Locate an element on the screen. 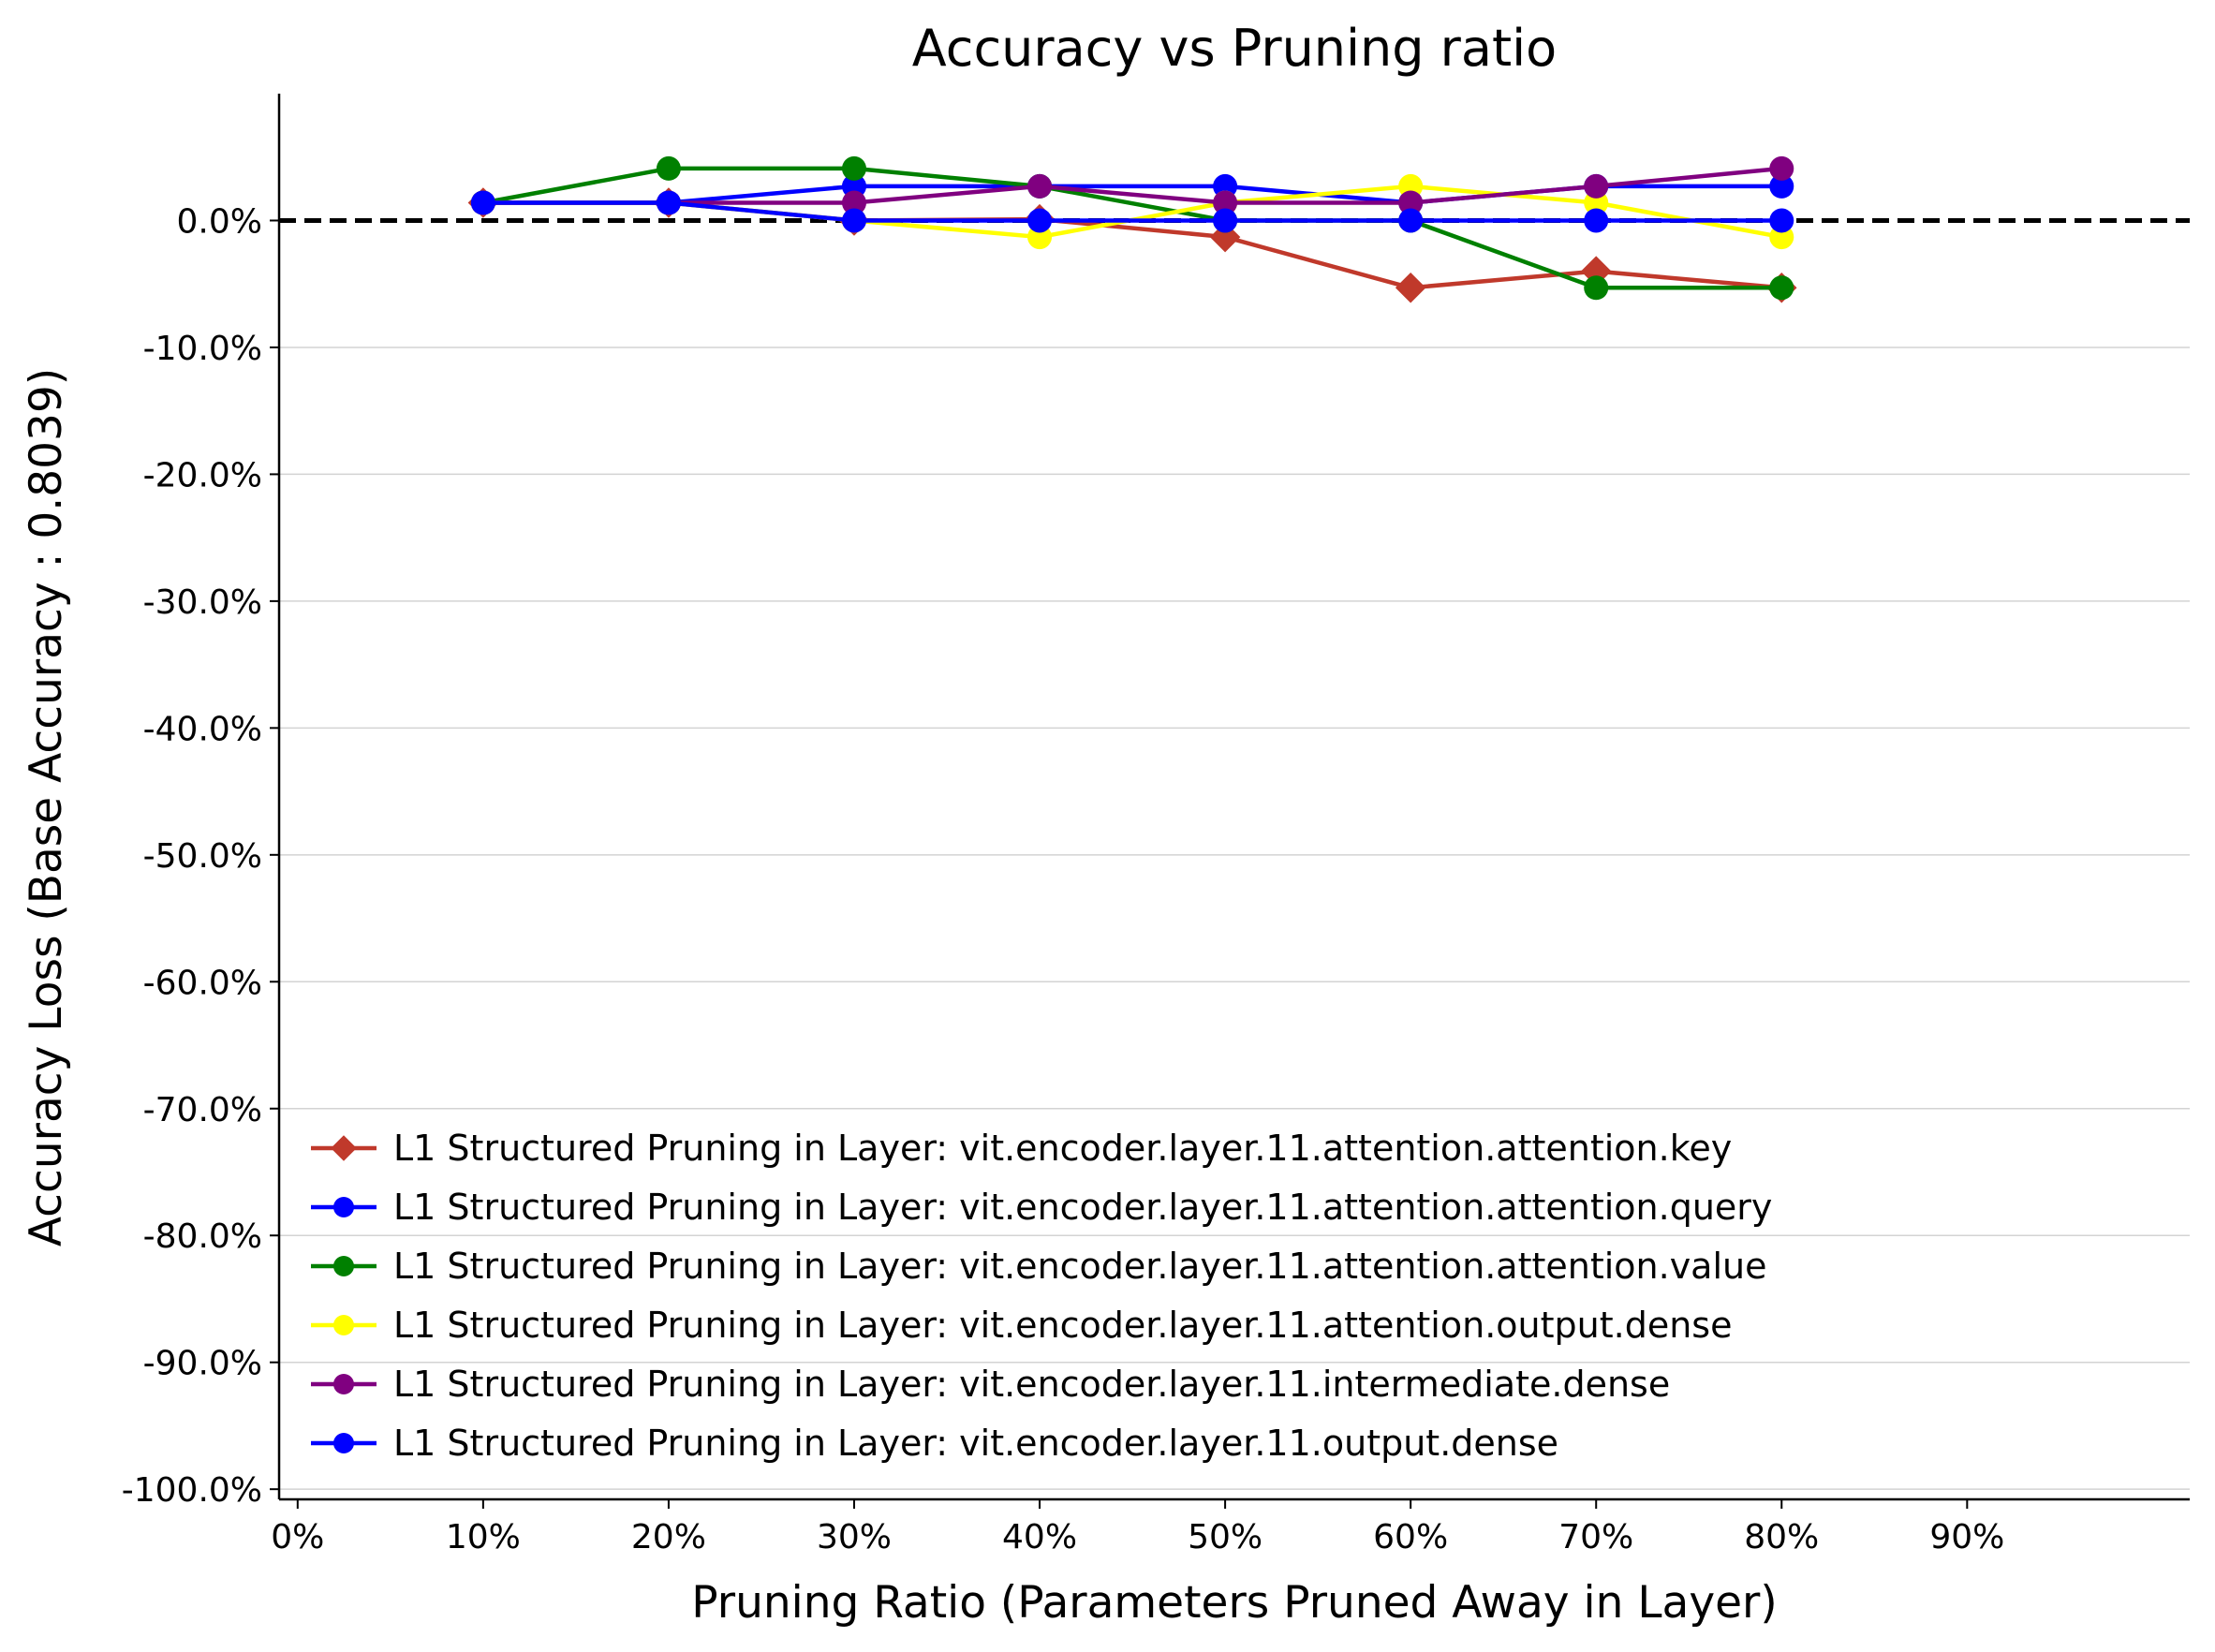  y-tick-label: -50.0% is located at coordinates (202, 857).